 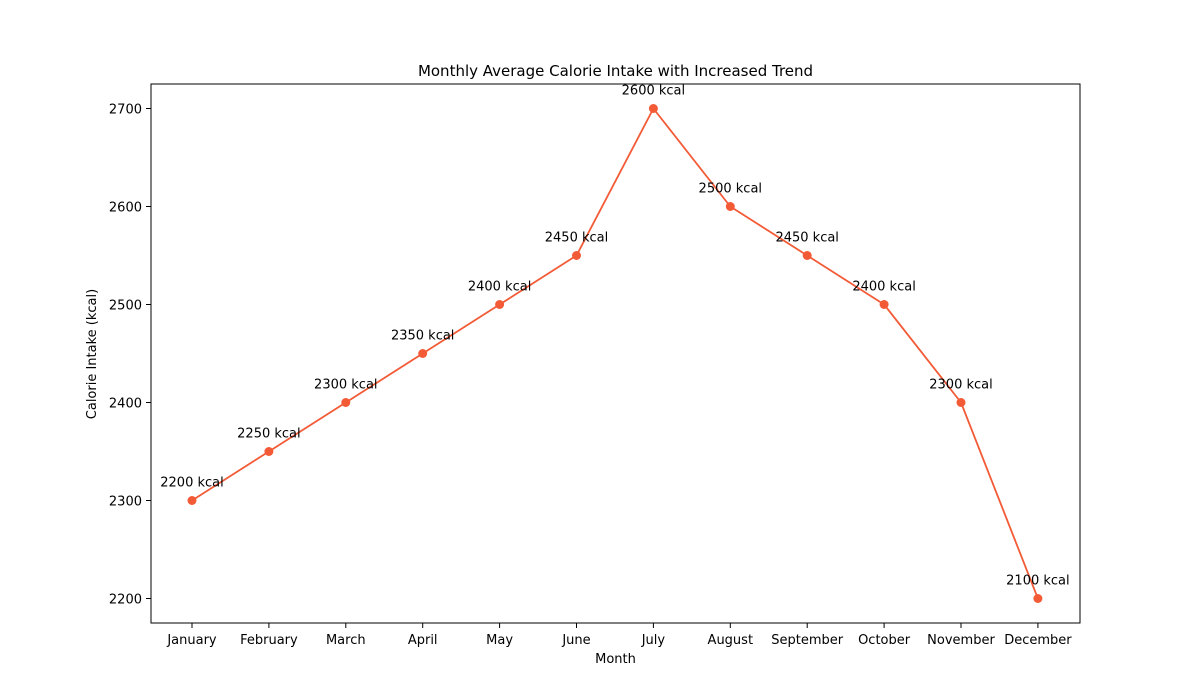 What do you see at coordinates (191, 483) in the screenshot?
I see `data-label: 2200 kcal` at bounding box center [191, 483].